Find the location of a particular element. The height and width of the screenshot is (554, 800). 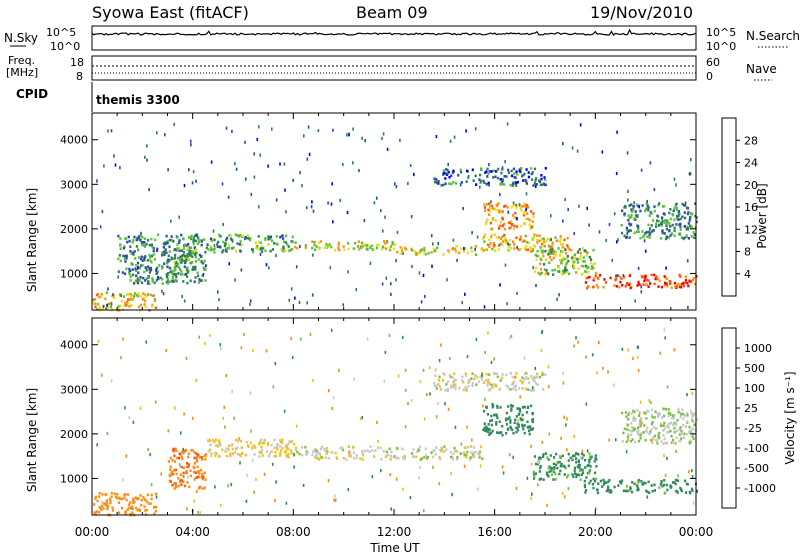

freq-unit-label: [MHz] is located at coordinates (22, 72).